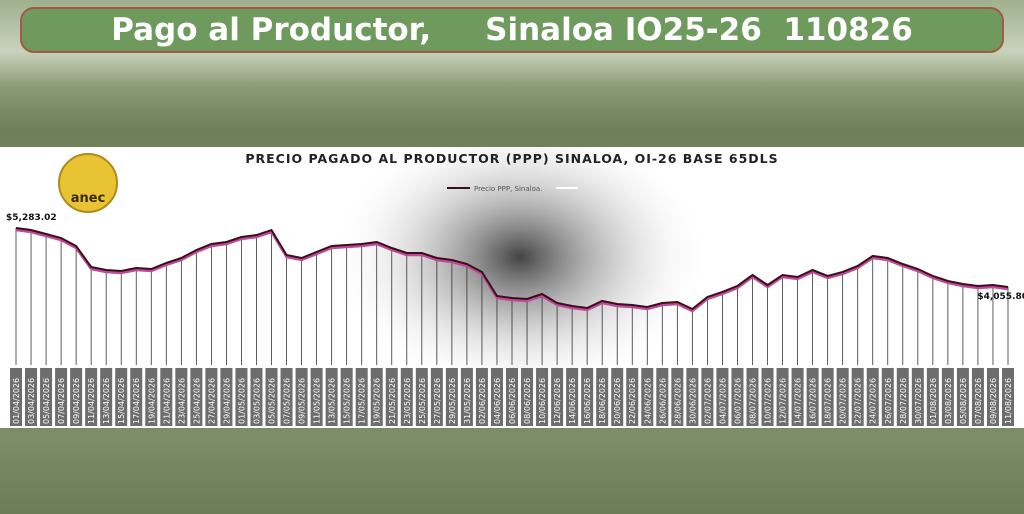  What do you see at coordinates (527, 401) in the screenshot?
I see `x-tick-label: 08/06/2026` at bounding box center [527, 401].